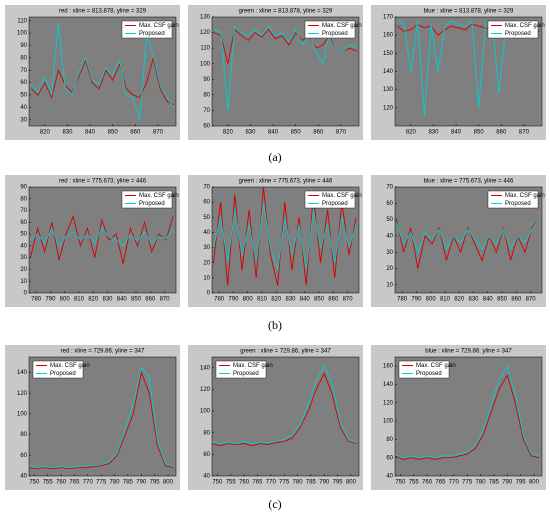 Image resolution: width=550 pixels, height=519 pixels. What do you see at coordinates (22, 21) in the screenshot?
I see `y-tick-label: 110` at bounding box center [22, 21].